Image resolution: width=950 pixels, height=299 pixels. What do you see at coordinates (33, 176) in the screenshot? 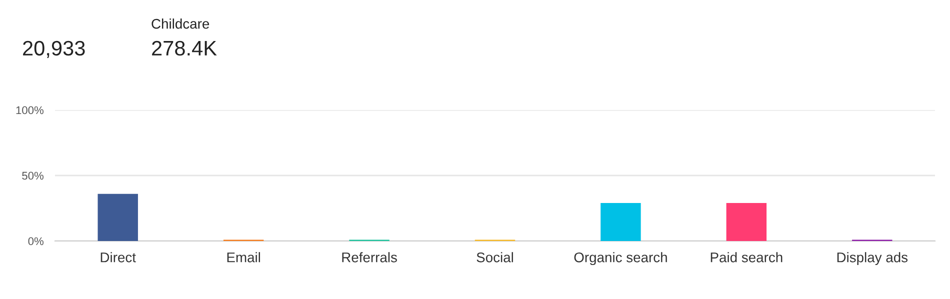
I see `y-tick-label: 50%` at bounding box center [33, 176].